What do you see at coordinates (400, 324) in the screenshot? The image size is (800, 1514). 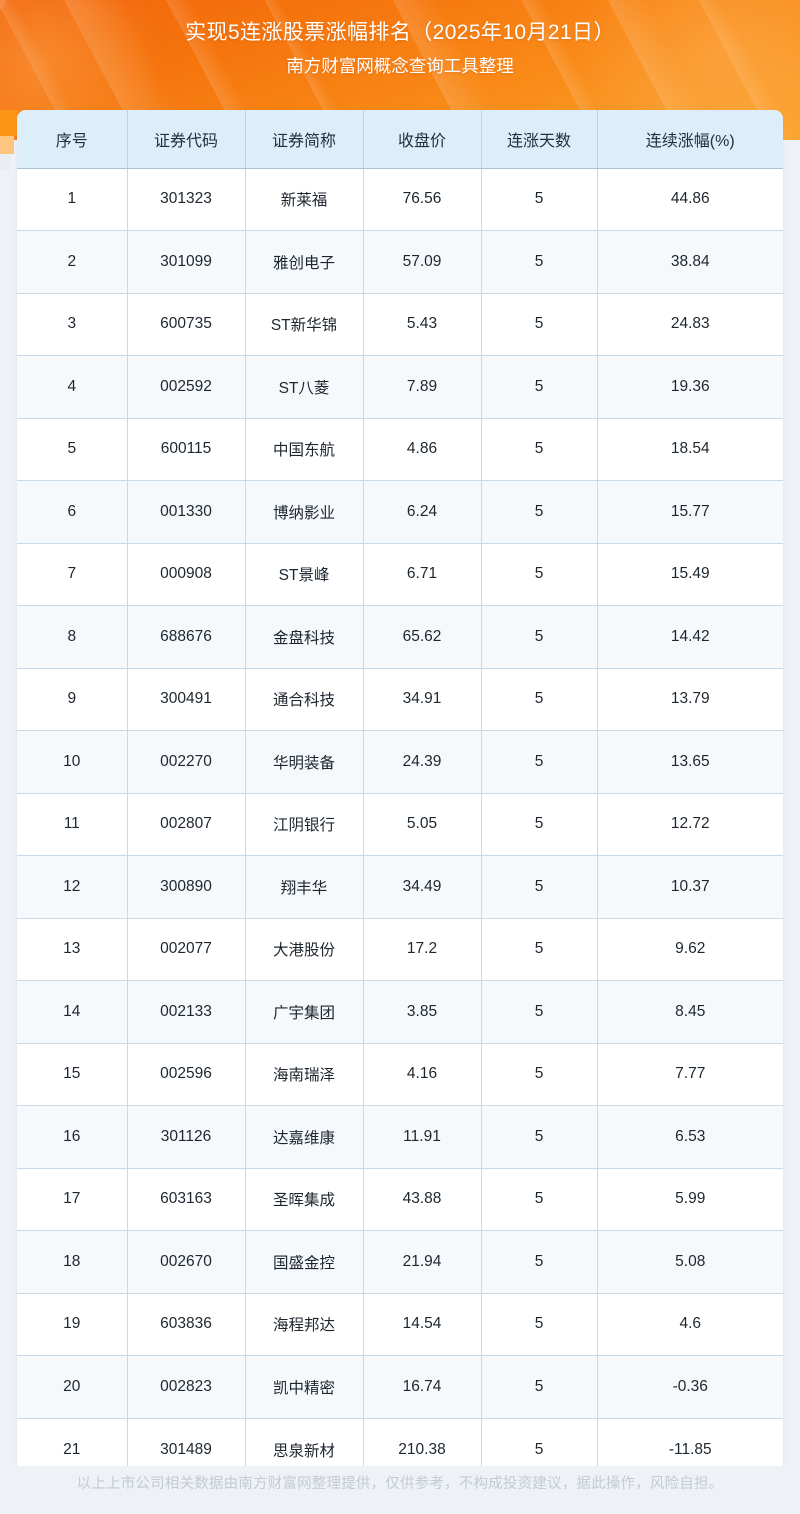 I see `table-row: 3 600735 ST新华锦 5.43 5 24.83` at bounding box center [400, 324].